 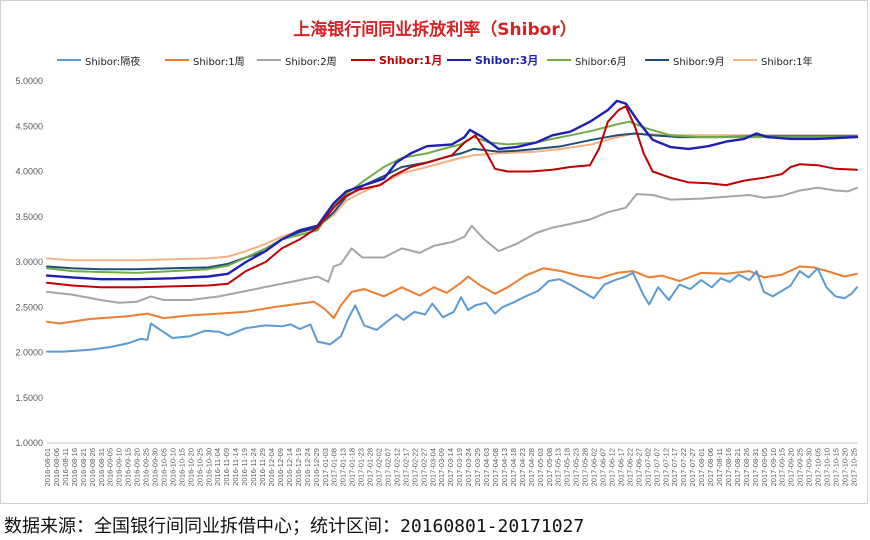 What do you see at coordinates (611, 467) in the screenshot?
I see `x-tick-label: 2017-06-12` at bounding box center [611, 467].